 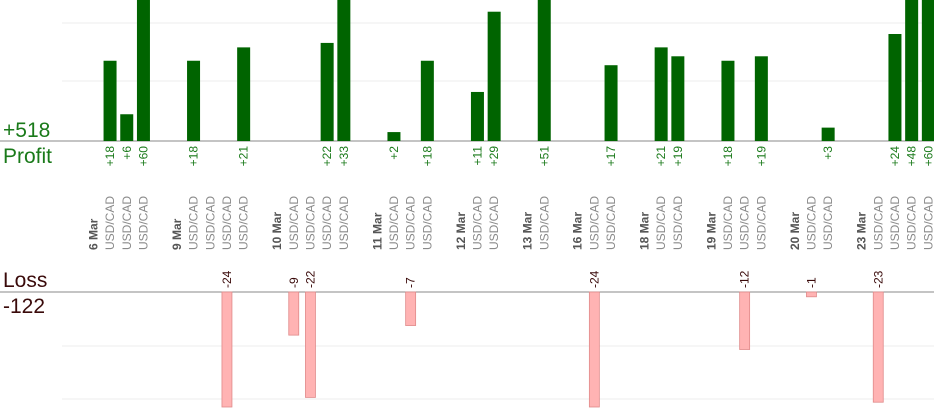 I want to click on date-label: 13 Mar, so click(x=528, y=231).